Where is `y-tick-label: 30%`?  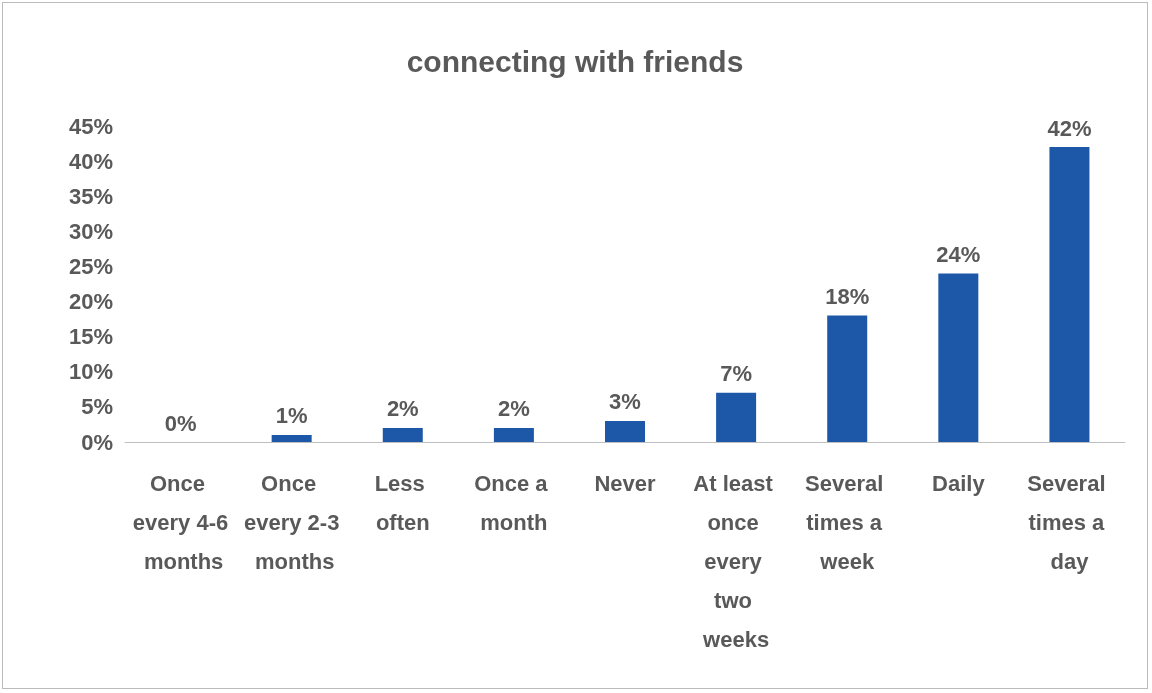
y-tick-label: 30% is located at coordinates (90, 231).